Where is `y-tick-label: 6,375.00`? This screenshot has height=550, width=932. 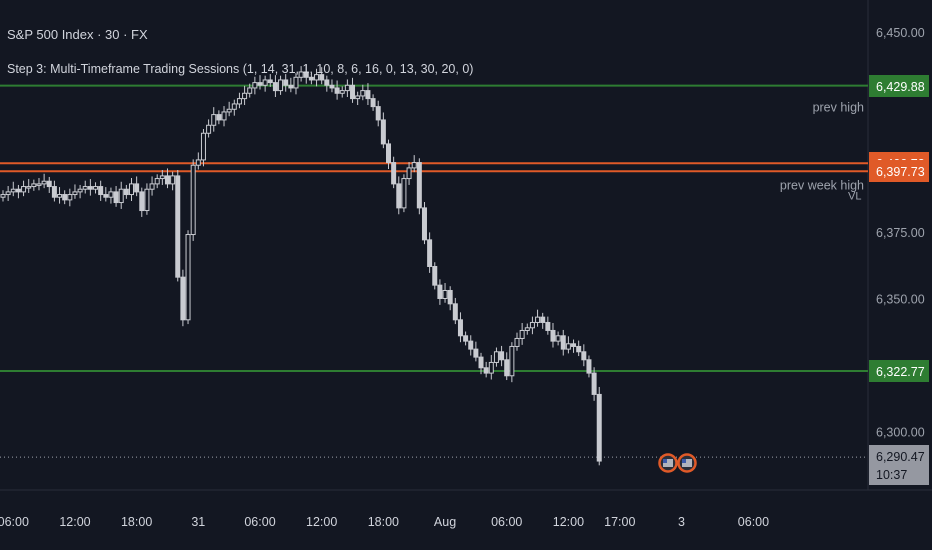 y-tick-label: 6,375.00 is located at coordinates (900, 233).